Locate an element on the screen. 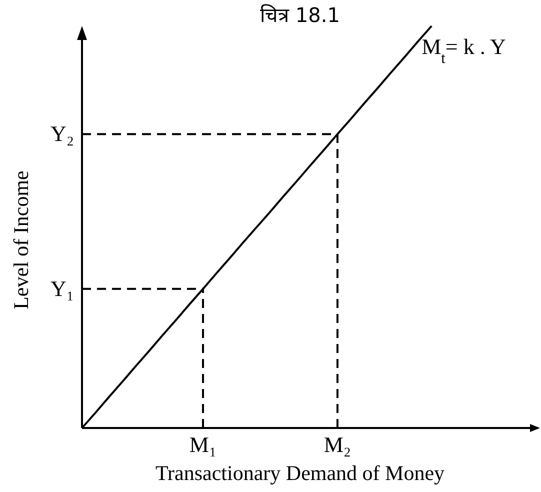 This screenshot has height=492, width=541. series-label: M$_{t}$= k . Y is located at coordinates (464, 50).